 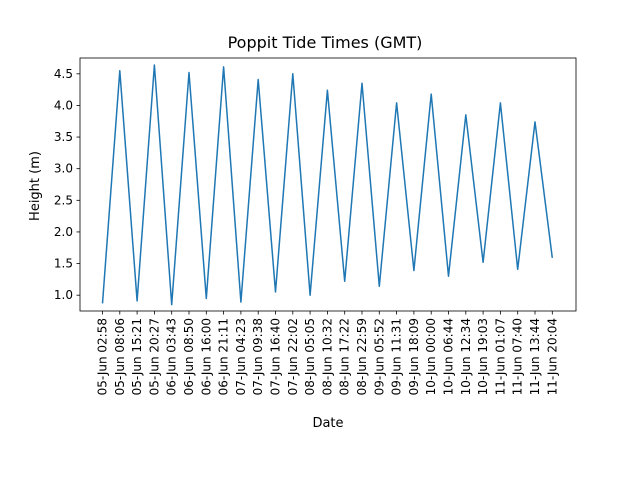 I want to click on x-tick-label: 10-Jun 06:44, so click(x=449, y=356).